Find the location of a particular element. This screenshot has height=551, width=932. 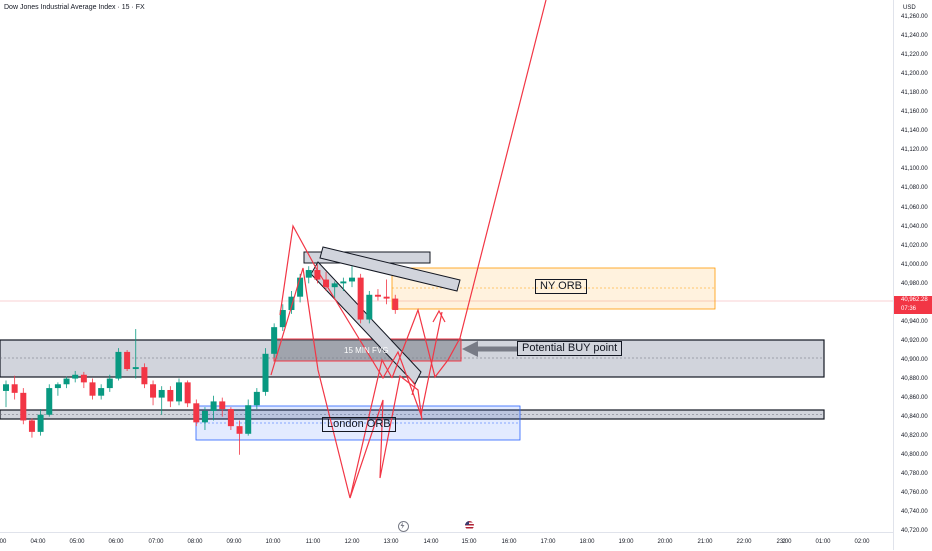

time-tick: 01:00 is located at coordinates (823, 542).